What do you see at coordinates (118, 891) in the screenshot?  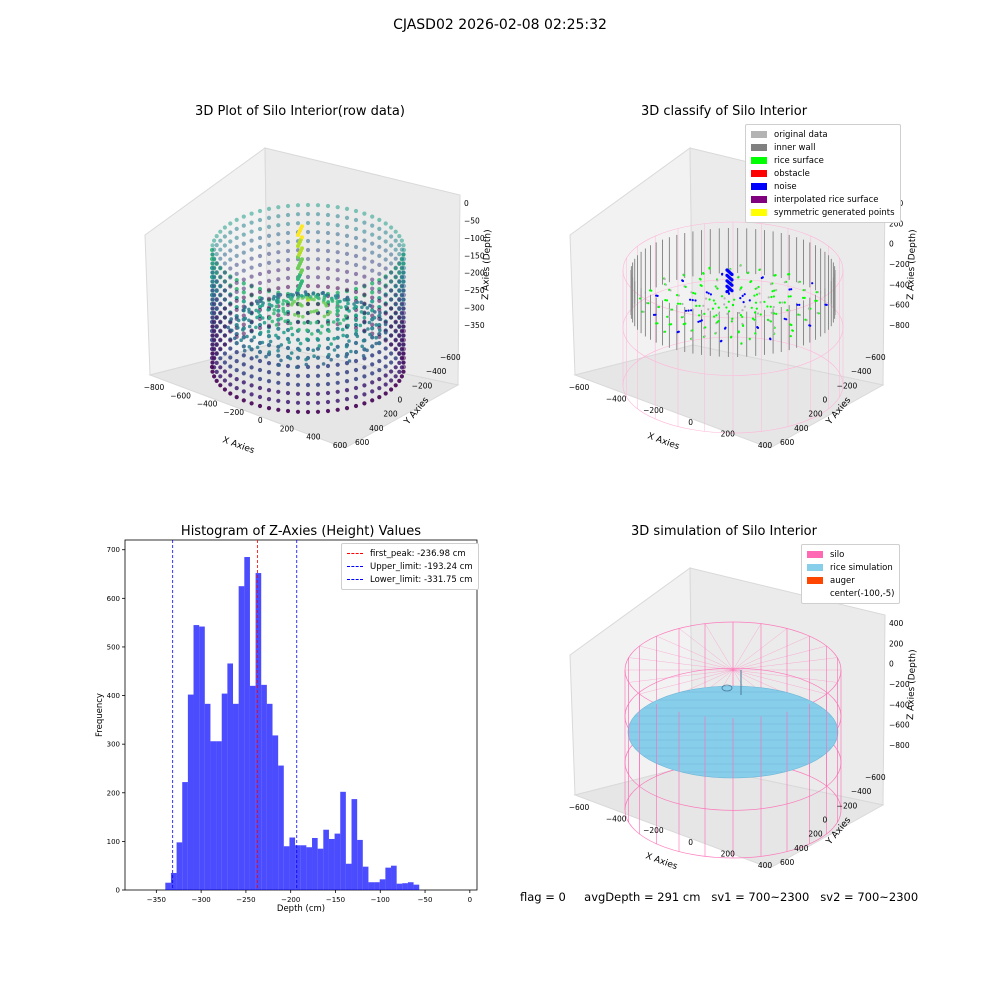 I see `y-tick-label: 0` at bounding box center [118, 891].